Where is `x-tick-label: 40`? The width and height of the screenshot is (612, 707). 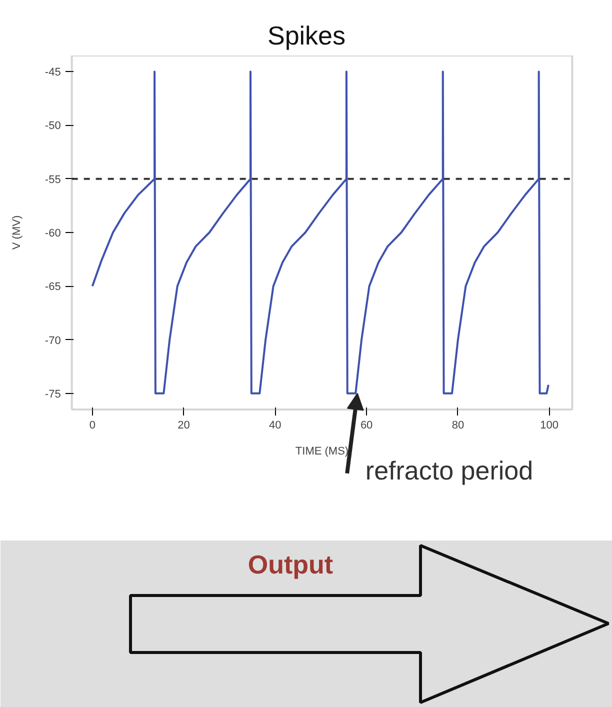
x-tick-label: 40 is located at coordinates (275, 426).